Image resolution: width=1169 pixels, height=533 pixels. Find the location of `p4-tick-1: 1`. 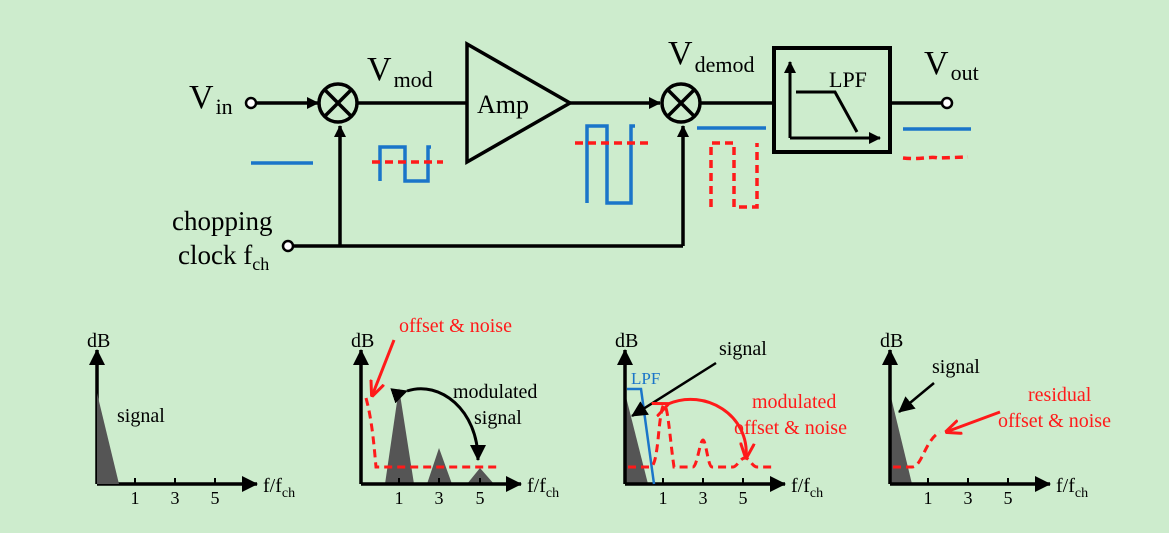

p4-tick-1: 1 is located at coordinates (928, 498).